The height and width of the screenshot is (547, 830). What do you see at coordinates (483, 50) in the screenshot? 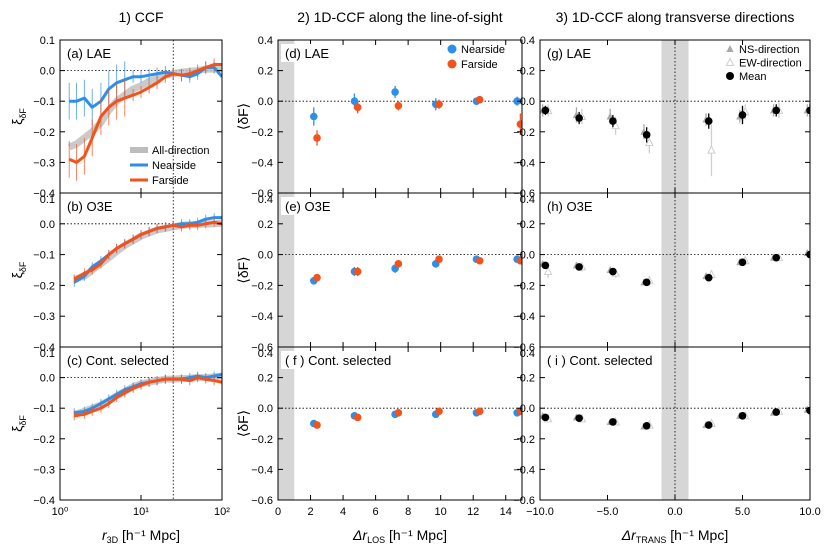
I see `legend-label: Nearside` at bounding box center [483, 50].